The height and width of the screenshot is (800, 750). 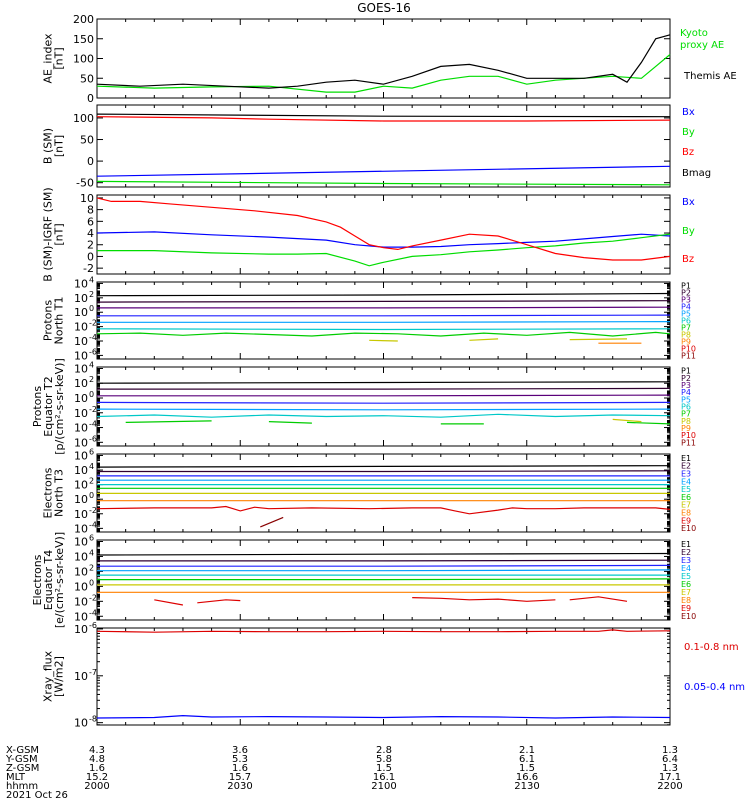 What do you see at coordinates (484, 339) in the screenshot?
I see `series-p8b` at bounding box center [484, 339].